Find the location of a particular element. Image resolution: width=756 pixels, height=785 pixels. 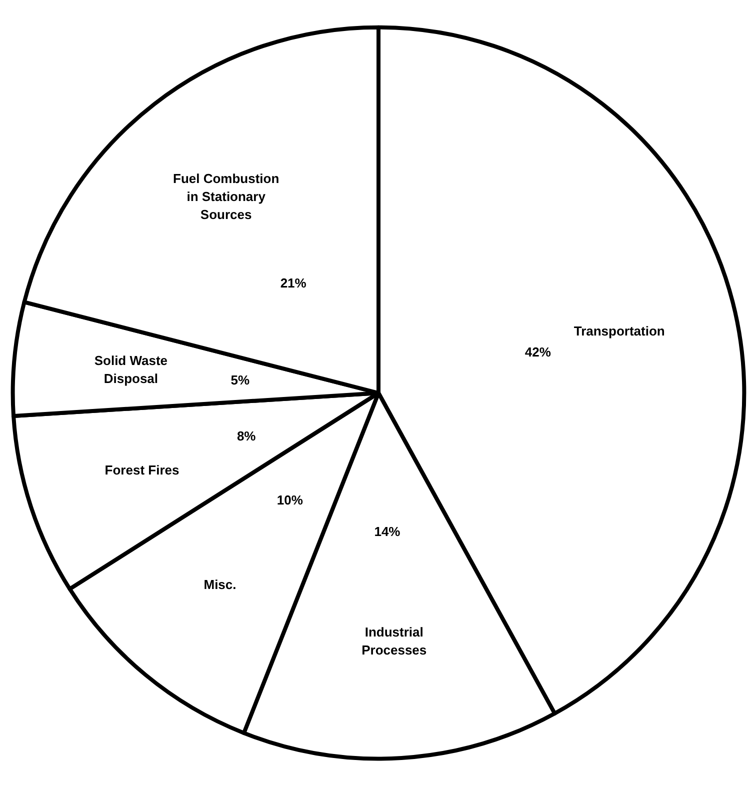

data-label: 42% is located at coordinates (538, 352).